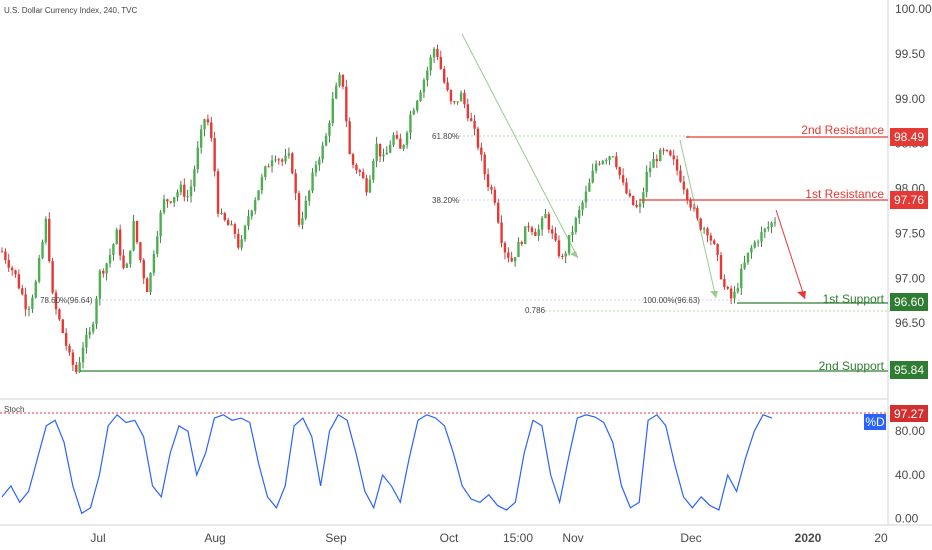 This screenshot has width=932, height=550. What do you see at coordinates (910, 474) in the screenshot?
I see `stoch-axis: 80.00 40.00 0.00` at bounding box center [910, 474].